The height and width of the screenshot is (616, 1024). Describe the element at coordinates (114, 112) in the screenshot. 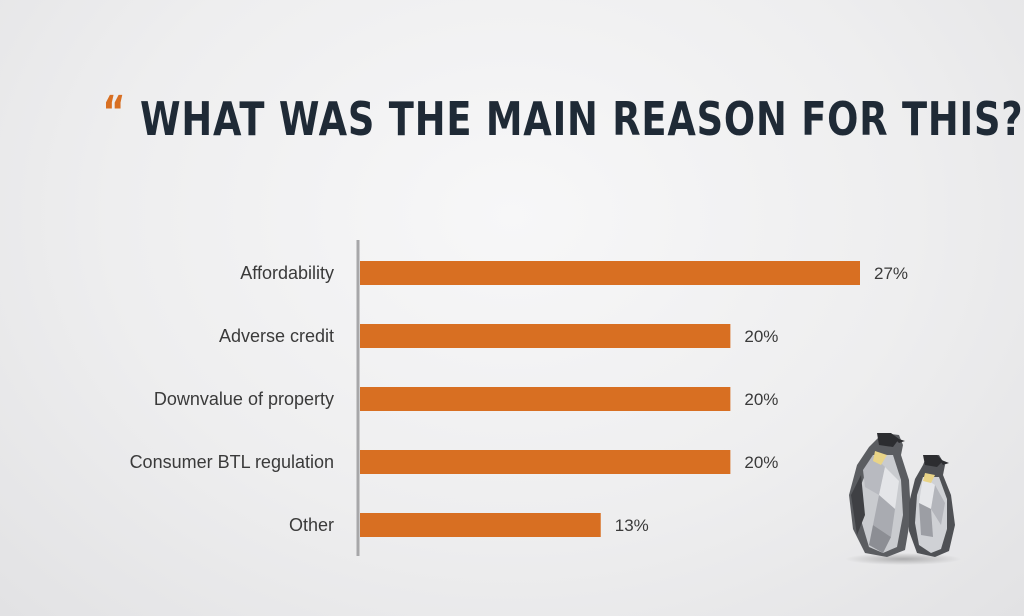

I see `open-quote-icon: “` at that location.